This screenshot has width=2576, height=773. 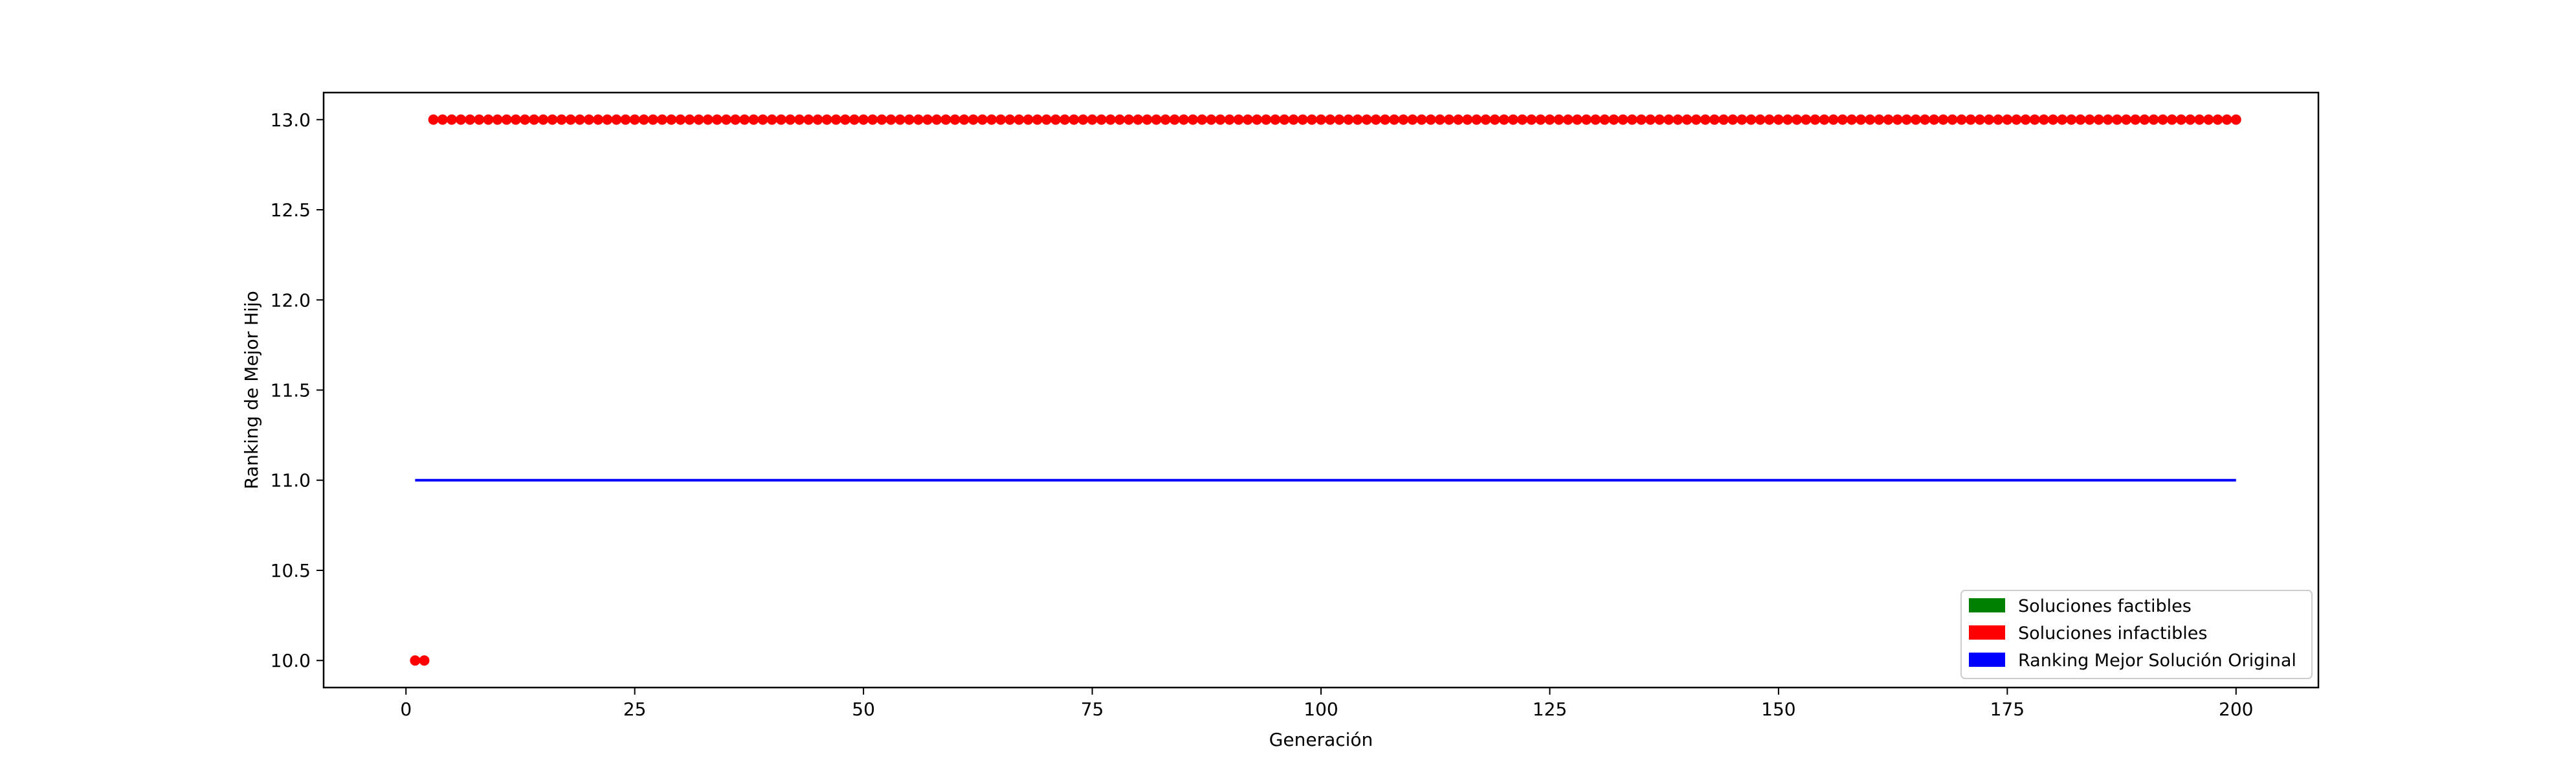 What do you see at coordinates (2236, 709) in the screenshot?
I see `x-tick-label: 200` at bounding box center [2236, 709].